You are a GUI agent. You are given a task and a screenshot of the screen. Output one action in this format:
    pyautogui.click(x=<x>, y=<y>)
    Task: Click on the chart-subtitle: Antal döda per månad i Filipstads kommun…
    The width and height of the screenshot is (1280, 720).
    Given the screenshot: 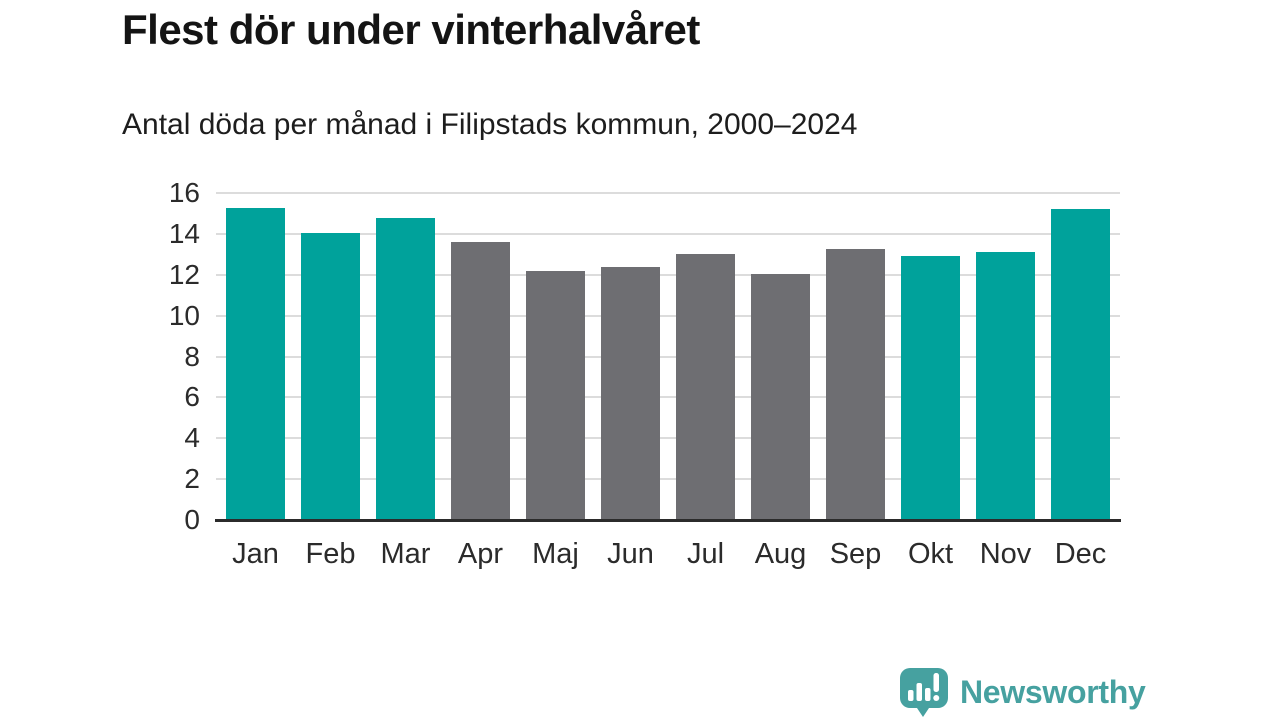 What is the action you would take?
    pyautogui.click(x=490, y=124)
    